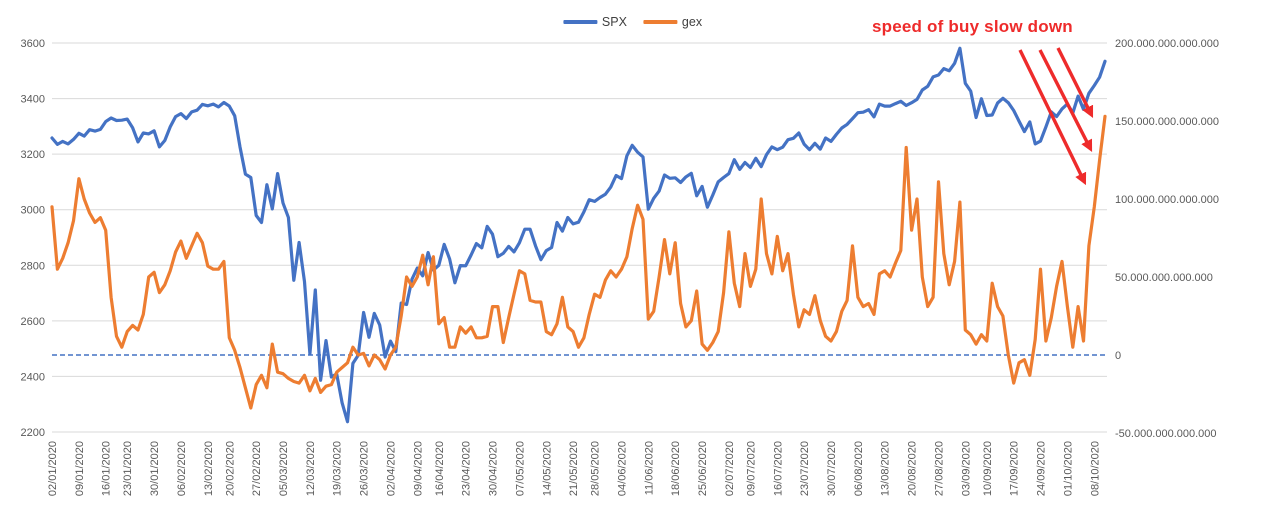 The image size is (1265, 530). What do you see at coordinates (520, 468) in the screenshot?
I see `x-axis-tick: 07/05/2020` at bounding box center [520, 468].